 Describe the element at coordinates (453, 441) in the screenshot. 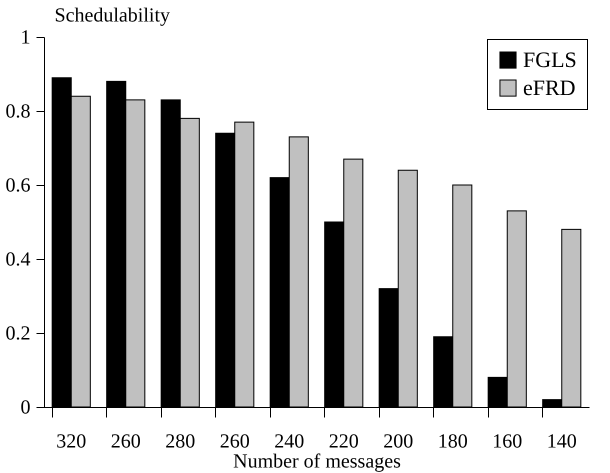

I see `x-tick-label: 180` at that location.